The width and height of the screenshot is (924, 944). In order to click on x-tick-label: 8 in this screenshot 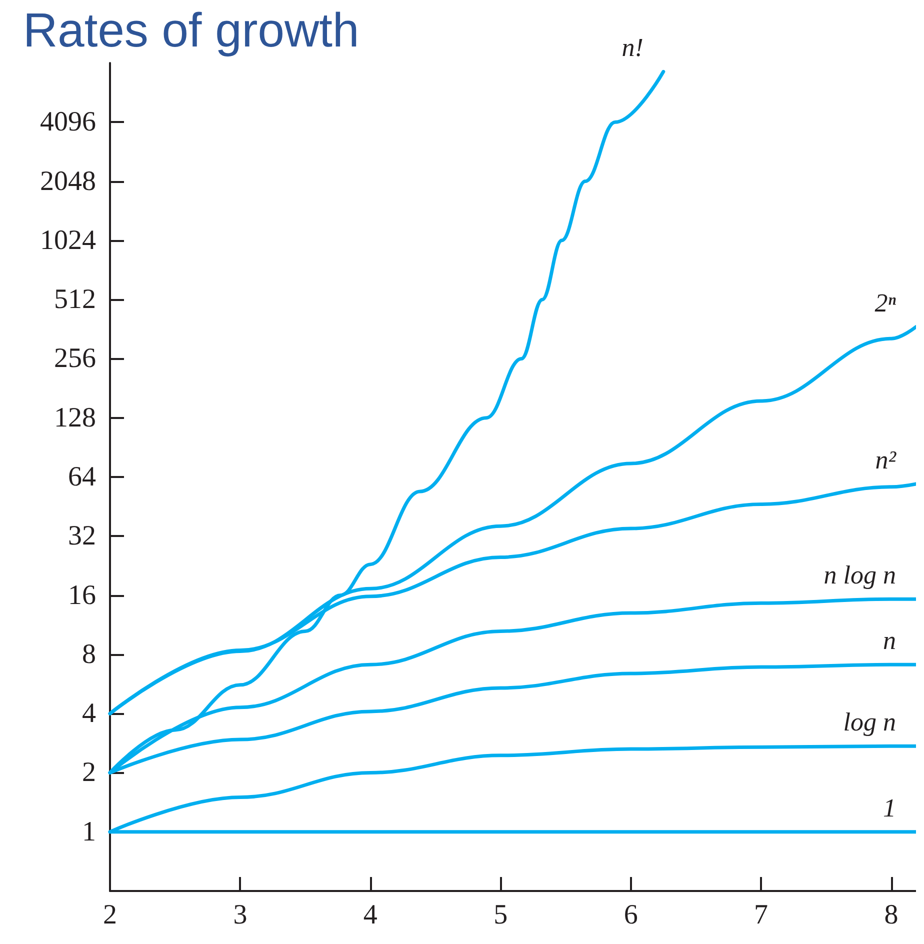, I will do `click(891, 915)`.